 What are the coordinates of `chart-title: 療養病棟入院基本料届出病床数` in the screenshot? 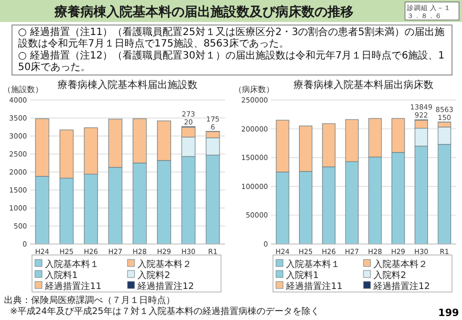 It's located at (364, 85).